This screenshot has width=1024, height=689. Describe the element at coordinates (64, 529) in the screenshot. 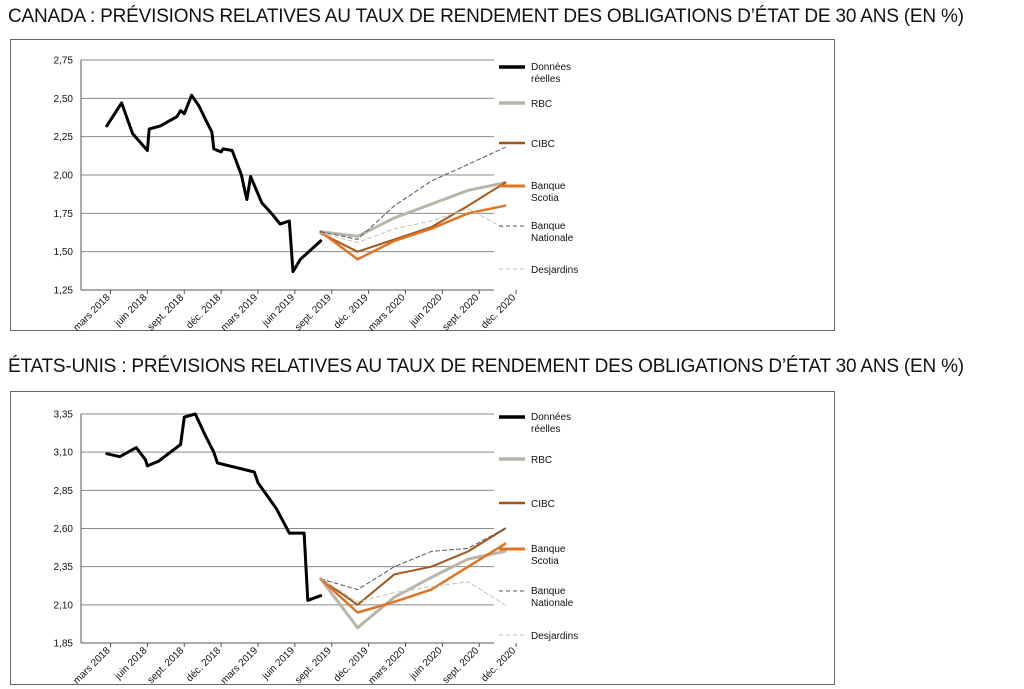

I see `y-tick-label: 2,60` at that location.